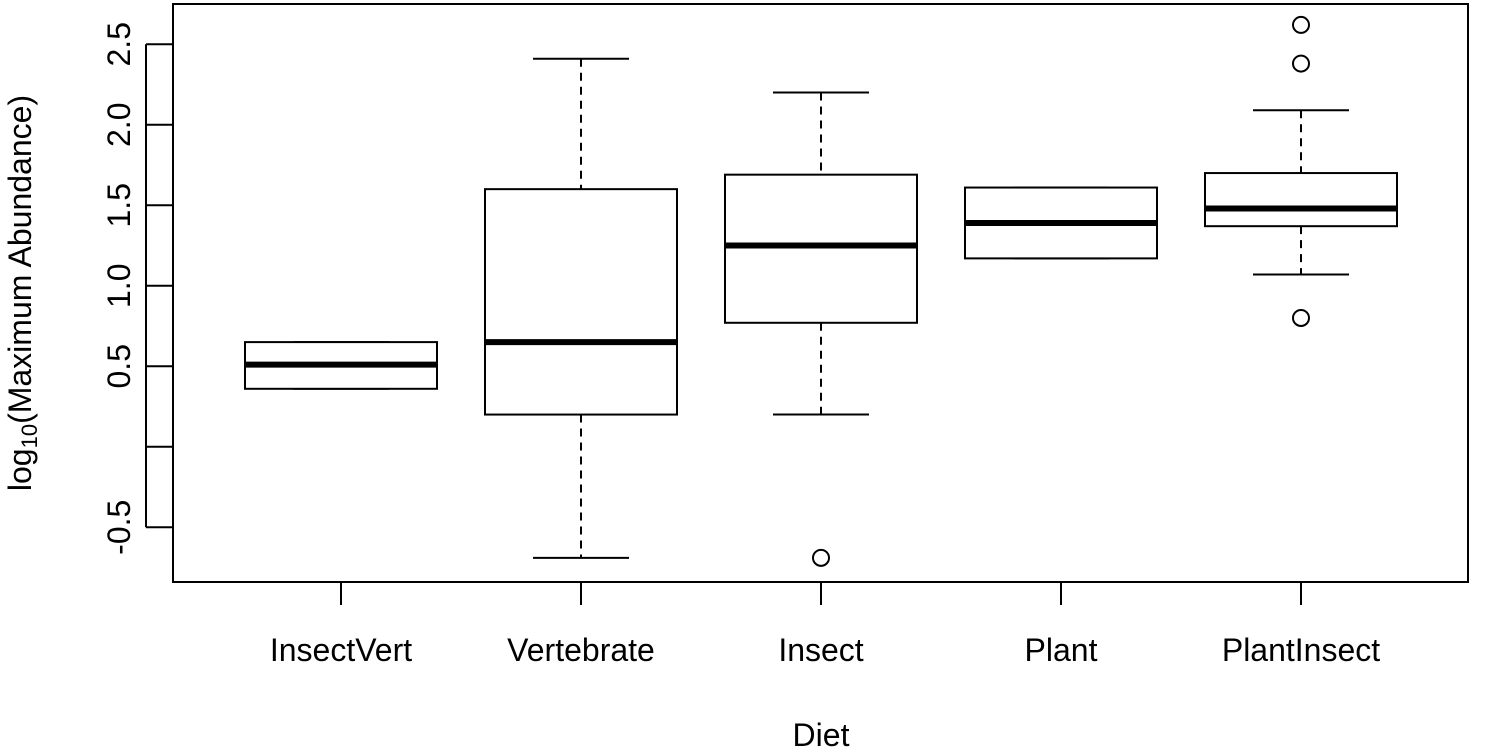  I want to click on x-tick-label: Insect, so click(820, 650).